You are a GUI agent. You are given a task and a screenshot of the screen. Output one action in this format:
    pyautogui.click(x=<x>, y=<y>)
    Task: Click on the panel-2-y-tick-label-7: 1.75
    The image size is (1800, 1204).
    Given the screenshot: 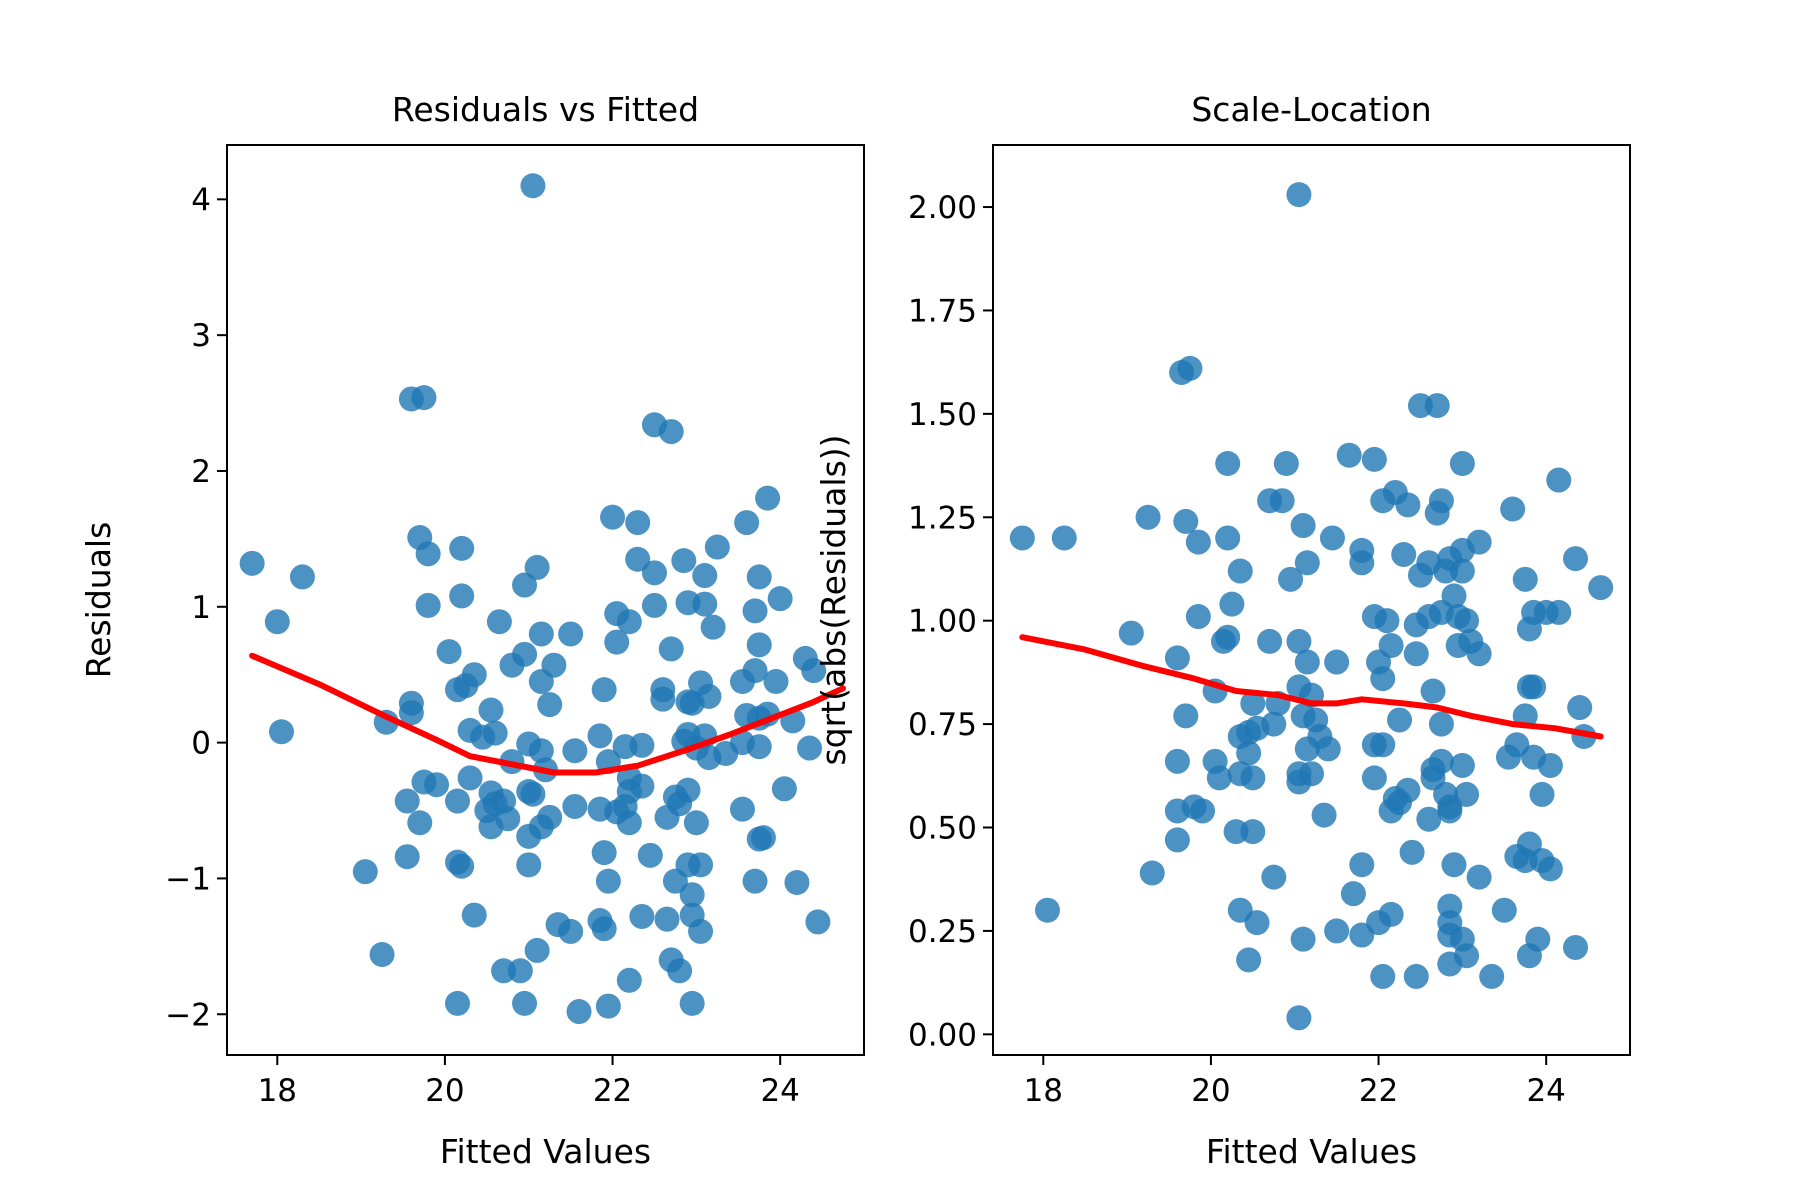 What is the action you would take?
    pyautogui.click(x=942, y=311)
    